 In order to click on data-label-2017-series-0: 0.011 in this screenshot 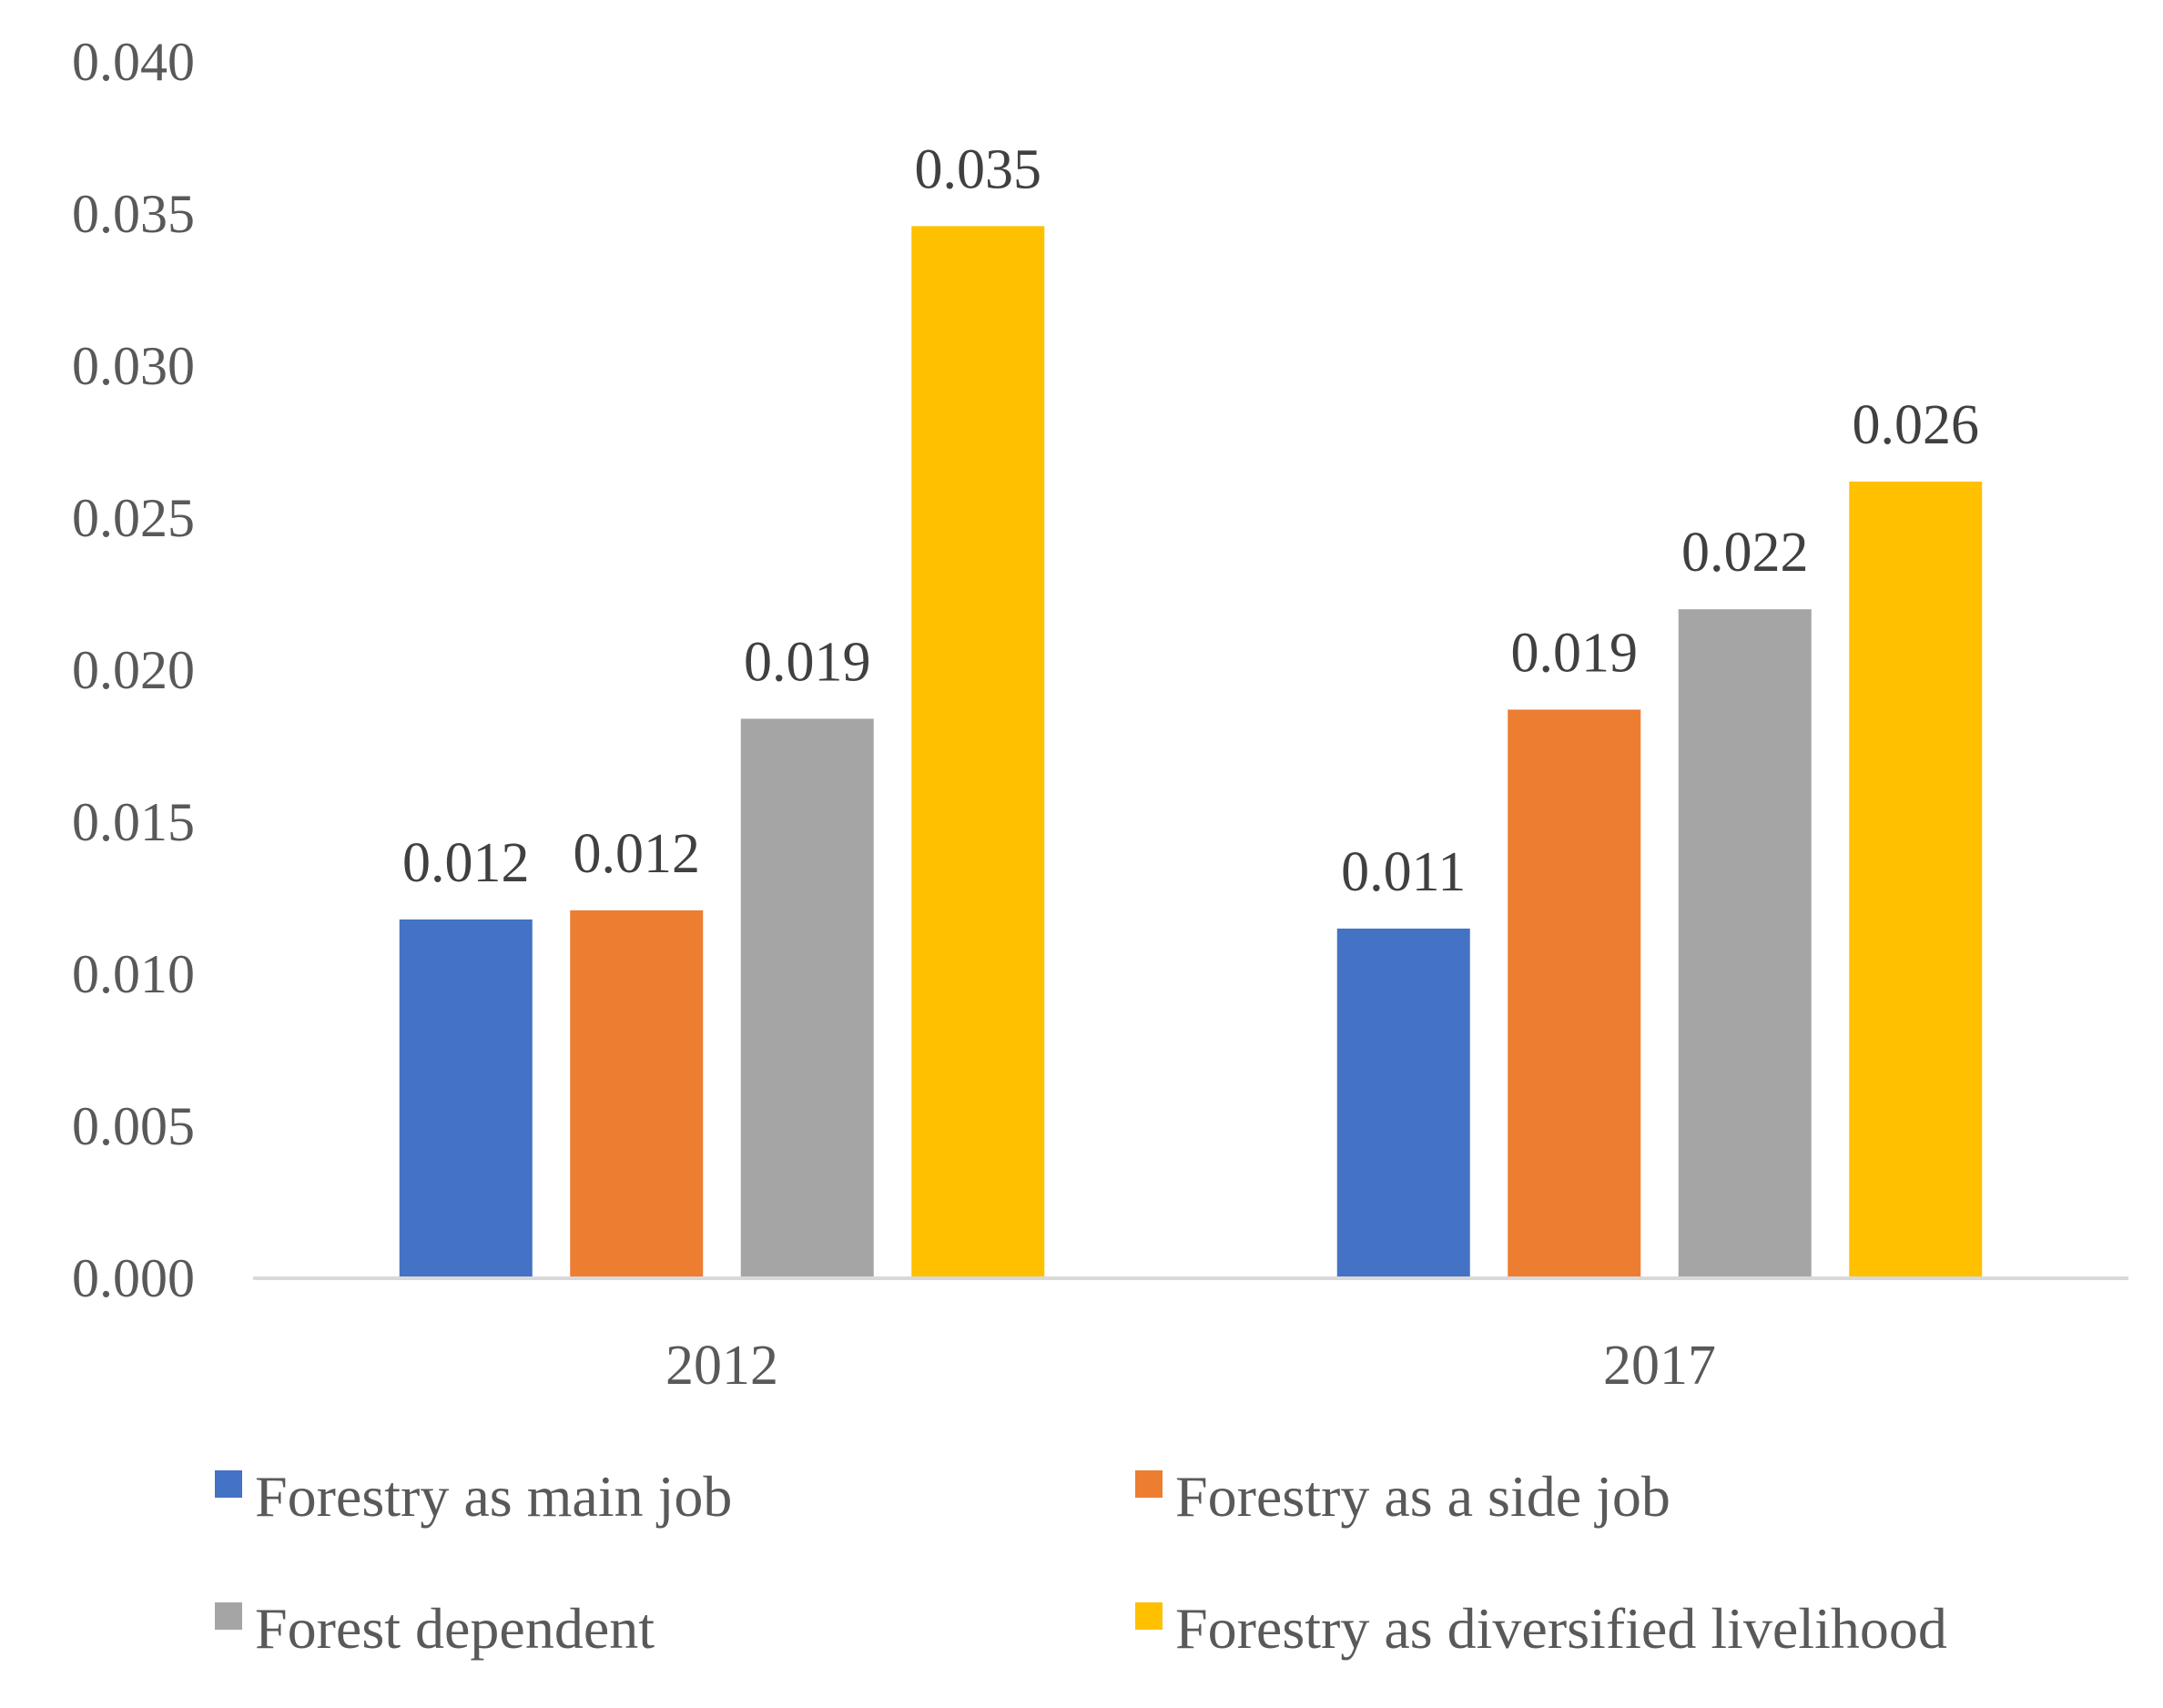, I will do `click(1403, 872)`.